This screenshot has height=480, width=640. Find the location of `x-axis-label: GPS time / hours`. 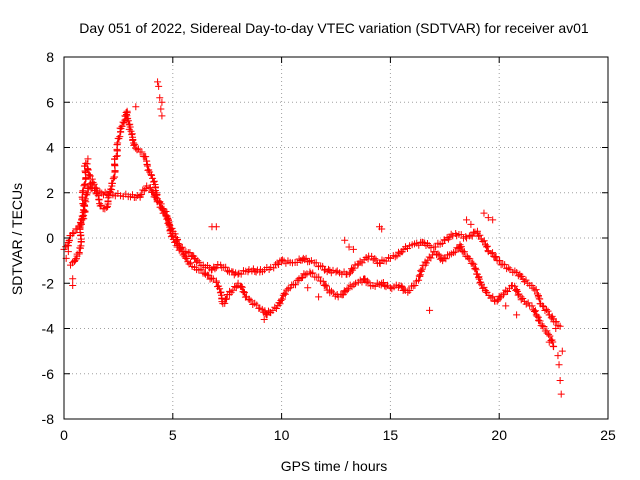

x-axis-label: GPS time / hours is located at coordinates (334, 466).